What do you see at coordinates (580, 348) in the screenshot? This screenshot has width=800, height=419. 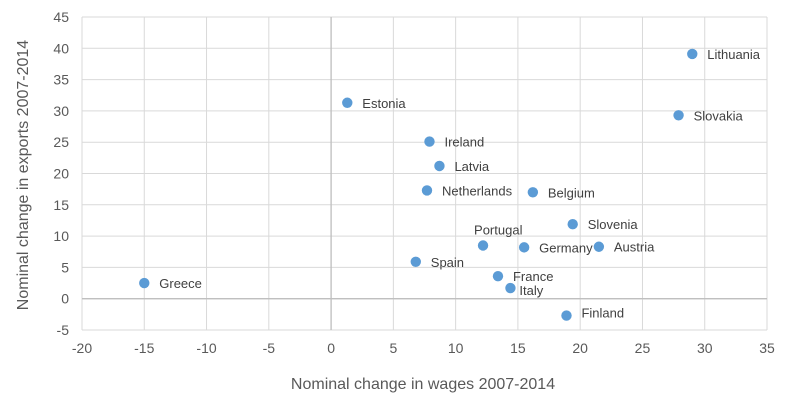 I see `x-tick-label-8: 20` at bounding box center [580, 348].